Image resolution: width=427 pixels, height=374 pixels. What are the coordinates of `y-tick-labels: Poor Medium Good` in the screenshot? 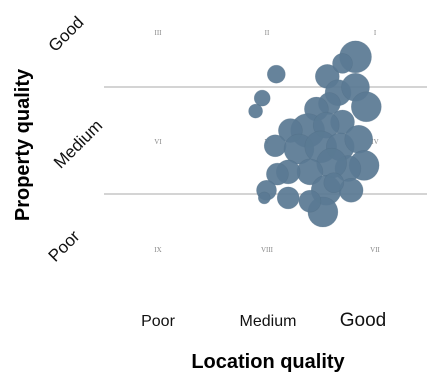 It's located at (76, 139).